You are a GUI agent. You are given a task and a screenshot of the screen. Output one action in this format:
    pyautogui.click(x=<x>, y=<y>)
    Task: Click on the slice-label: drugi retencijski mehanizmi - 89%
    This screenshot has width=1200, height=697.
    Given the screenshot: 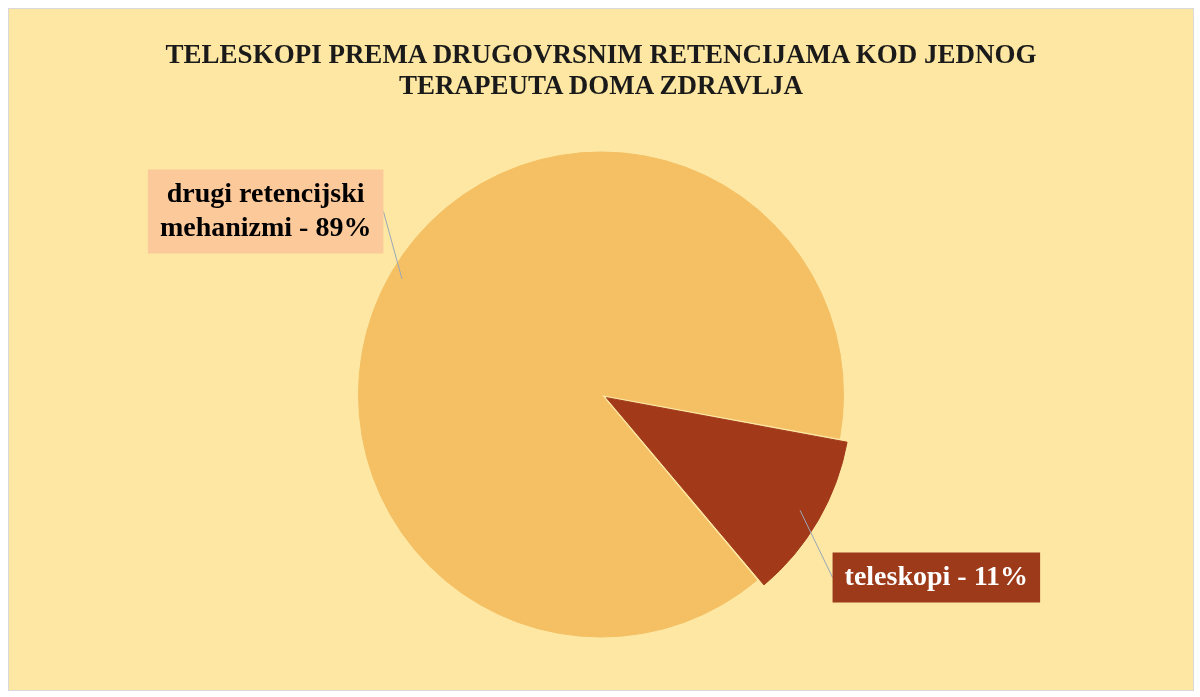 What is the action you would take?
    pyautogui.click(x=265, y=209)
    